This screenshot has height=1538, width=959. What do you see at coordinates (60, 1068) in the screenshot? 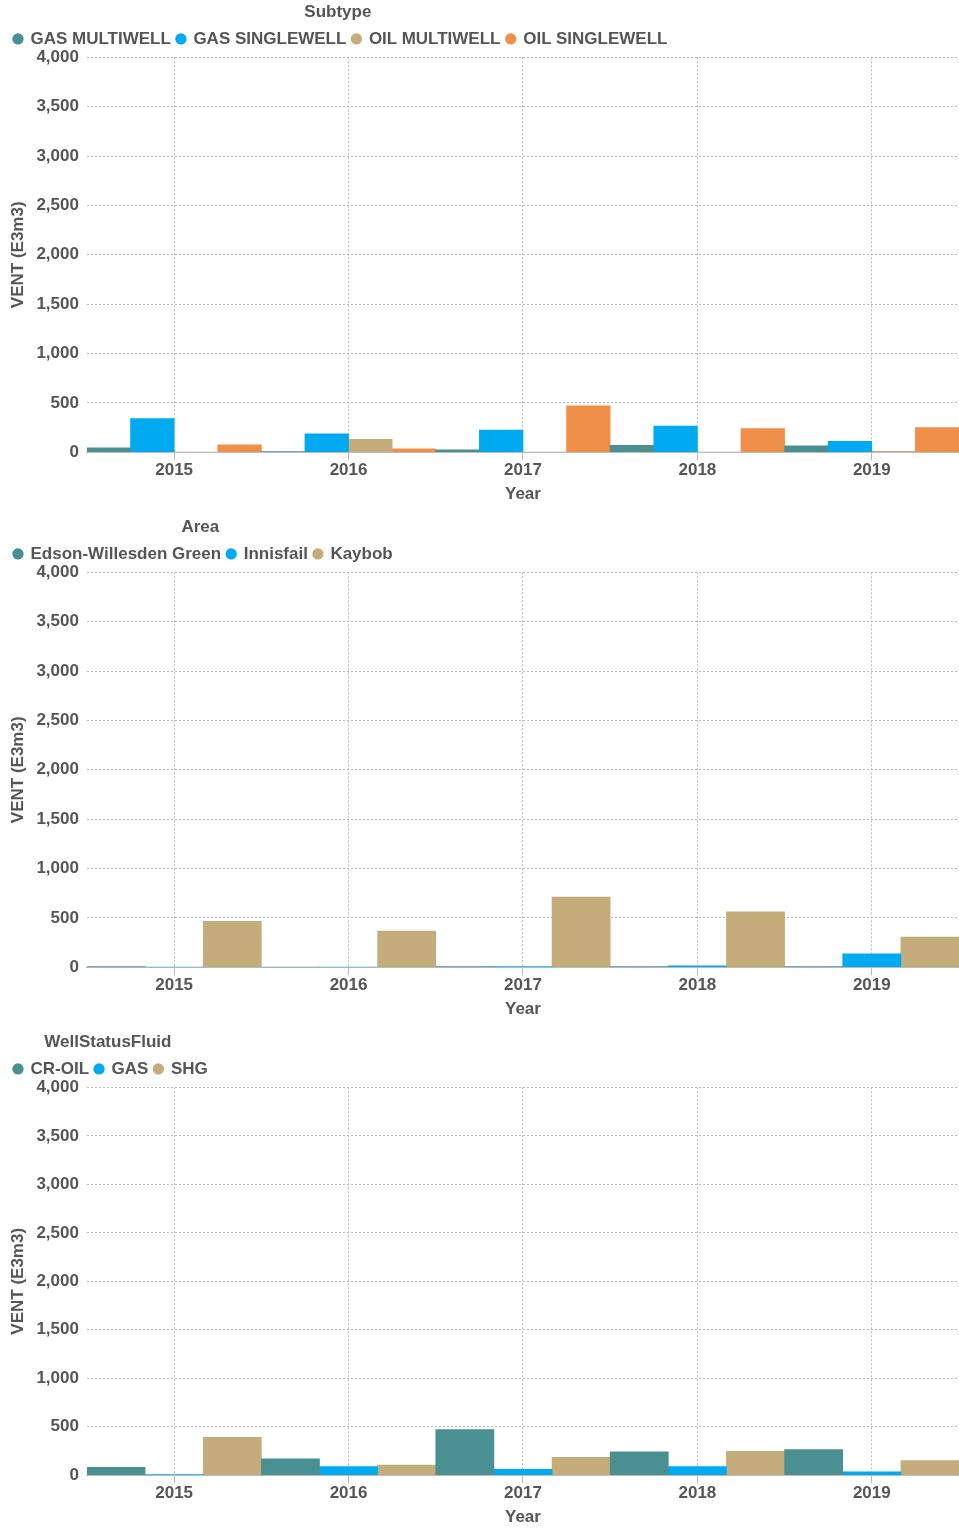
I see `legend-label: CR-OIL` at bounding box center [60, 1068].